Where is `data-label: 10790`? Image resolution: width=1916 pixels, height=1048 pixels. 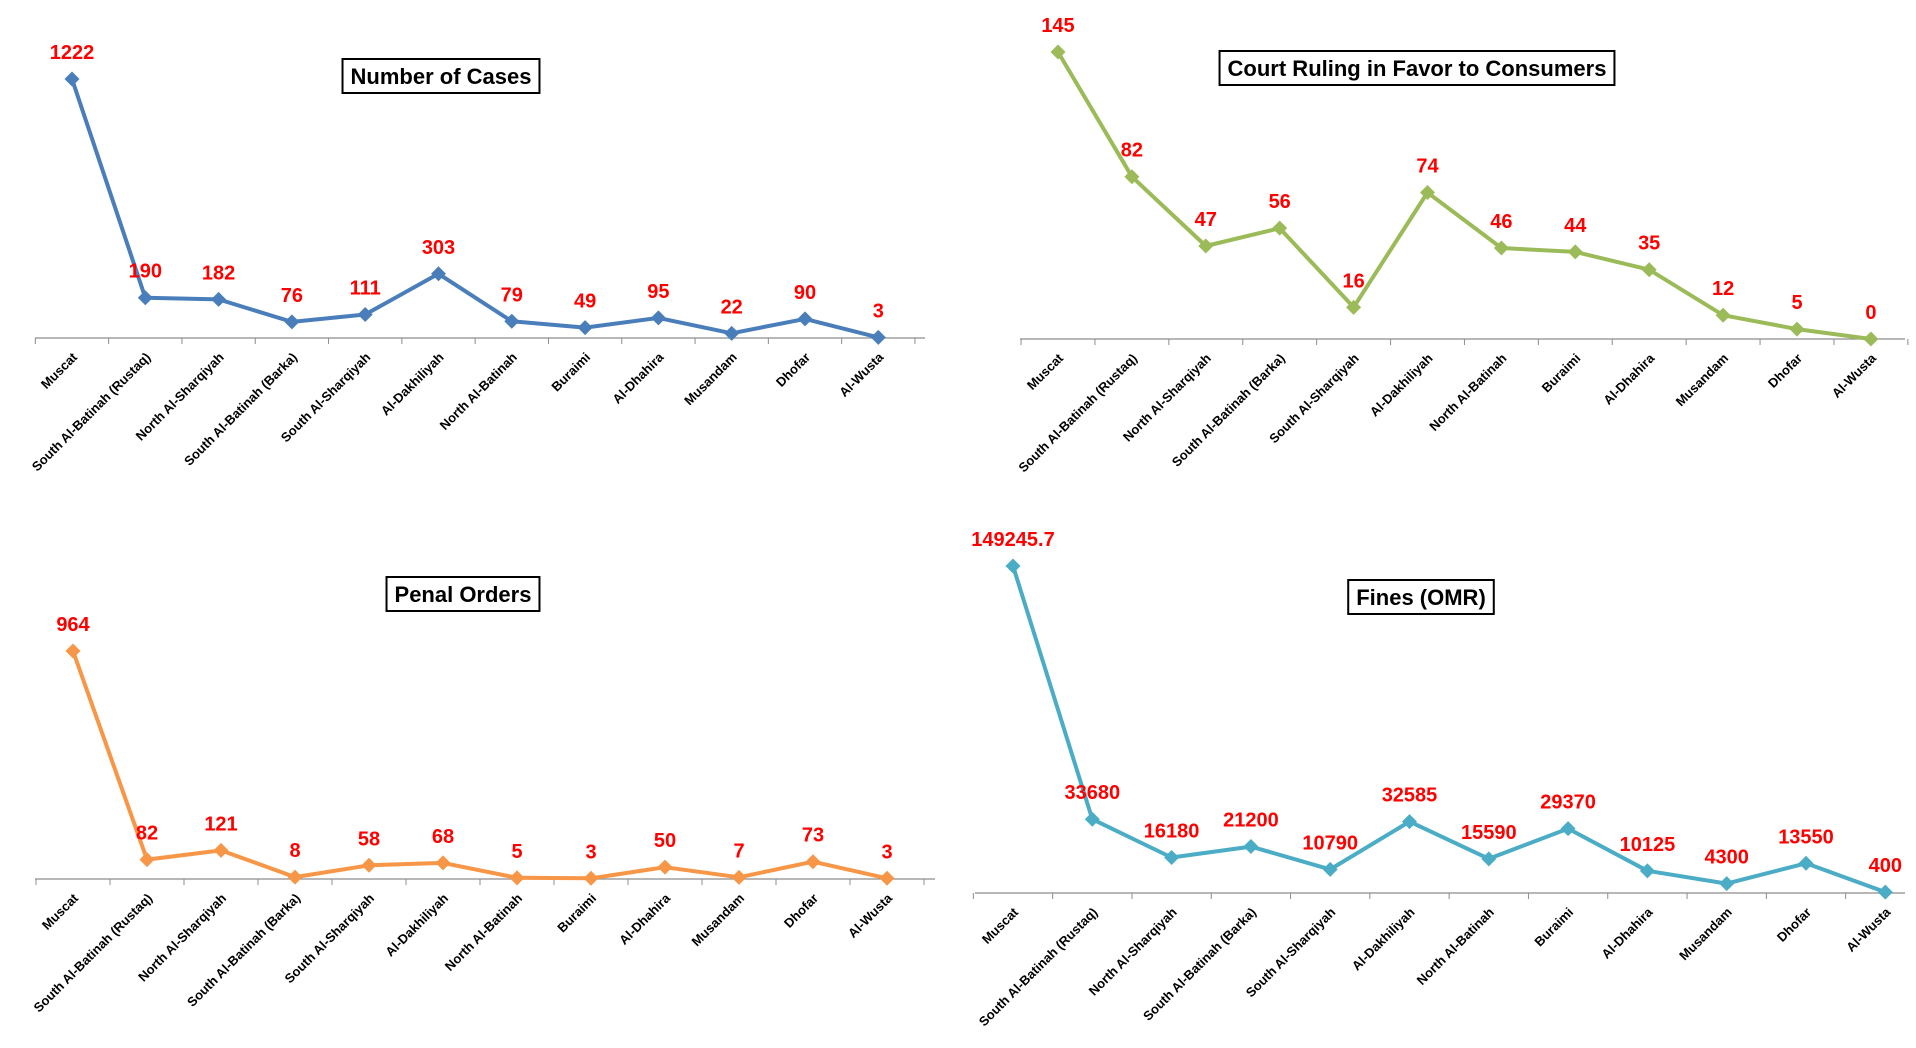 data-label: 10790 is located at coordinates (1330, 843).